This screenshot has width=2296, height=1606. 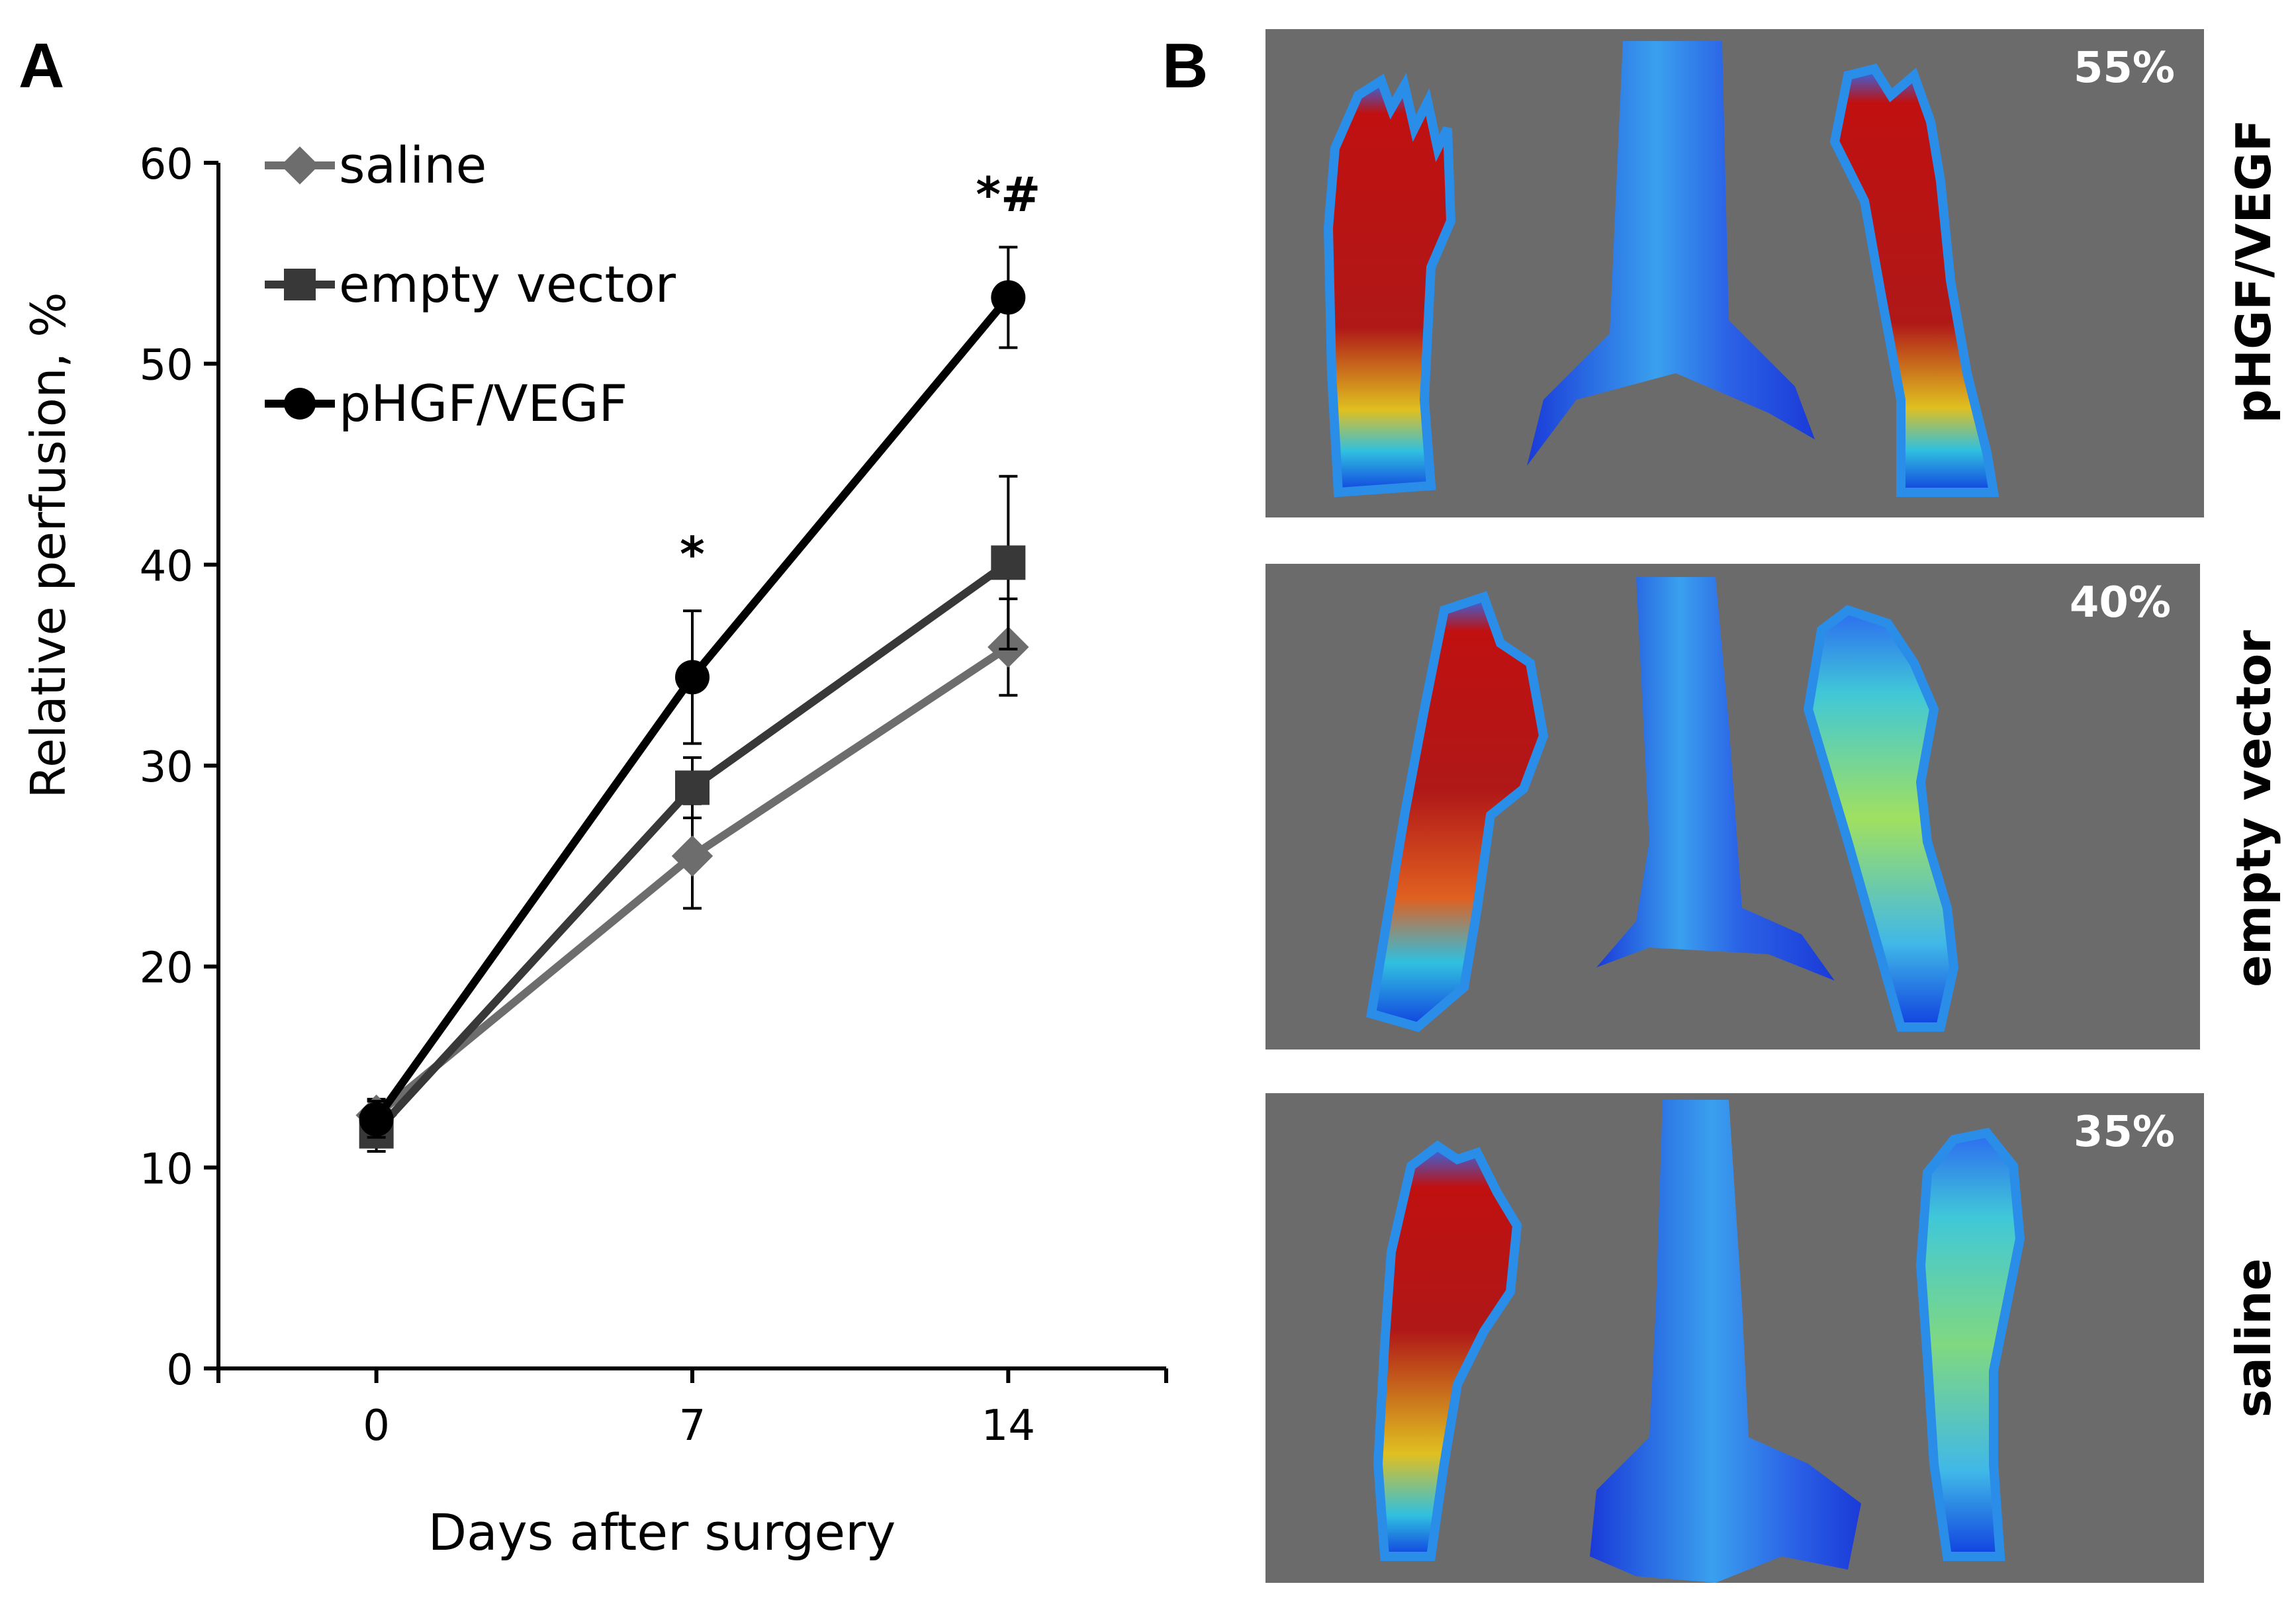 What do you see at coordinates (166, 566) in the screenshot?
I see `y-tick-label: 40` at bounding box center [166, 566].